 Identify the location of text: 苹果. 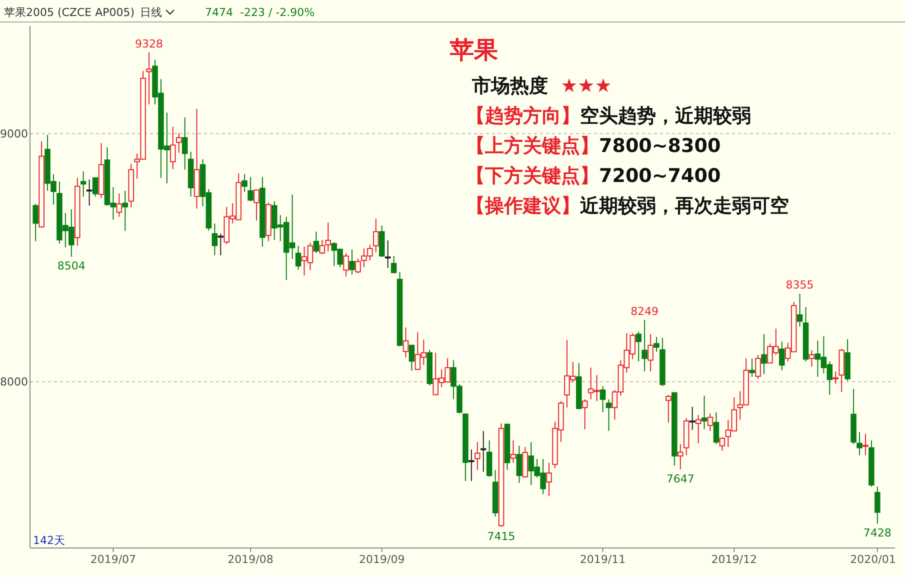
(473, 50).